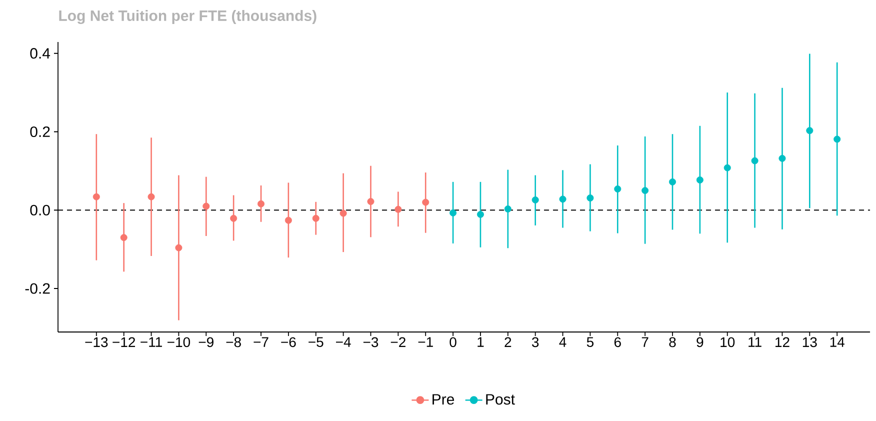 The image size is (876, 421). I want to click on x-tick-label: 0, so click(453, 342).